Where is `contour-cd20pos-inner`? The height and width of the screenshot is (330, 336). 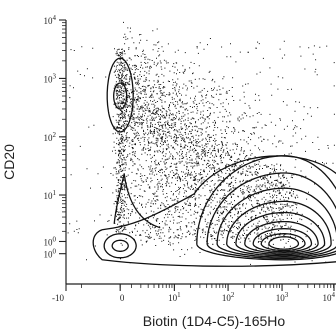
contour-cd20pos-inner is located at coordinates (120, 96).